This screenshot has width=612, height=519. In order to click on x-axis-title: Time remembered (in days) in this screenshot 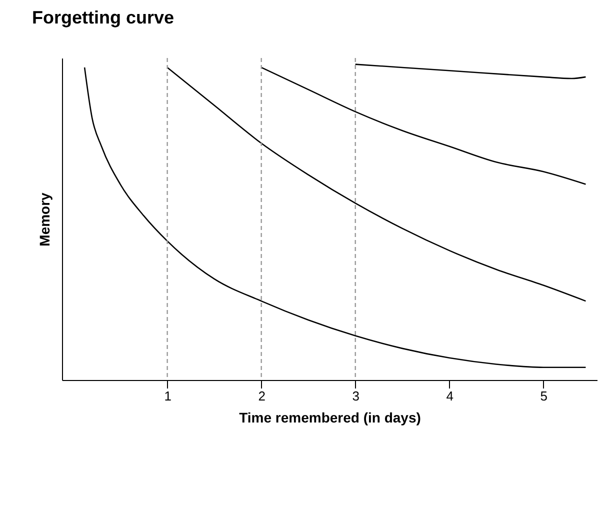, I will do `click(330, 418)`.